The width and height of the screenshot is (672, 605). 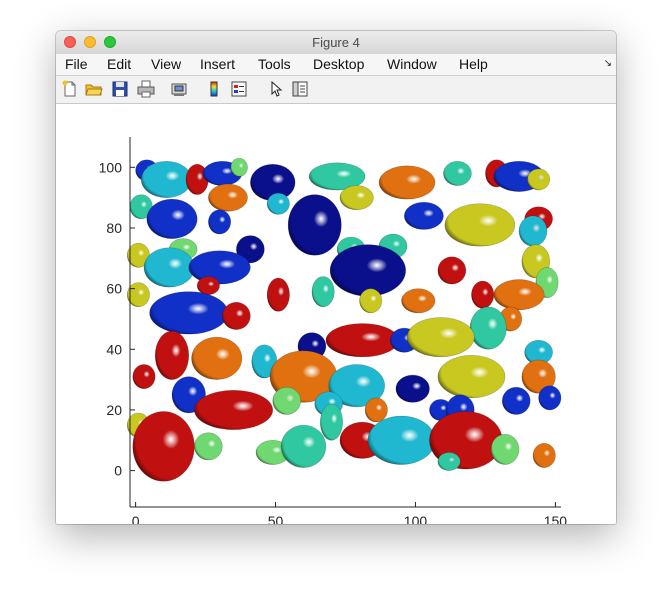 What do you see at coordinates (166, 64) in the screenshot?
I see `menu-view: View` at bounding box center [166, 64].